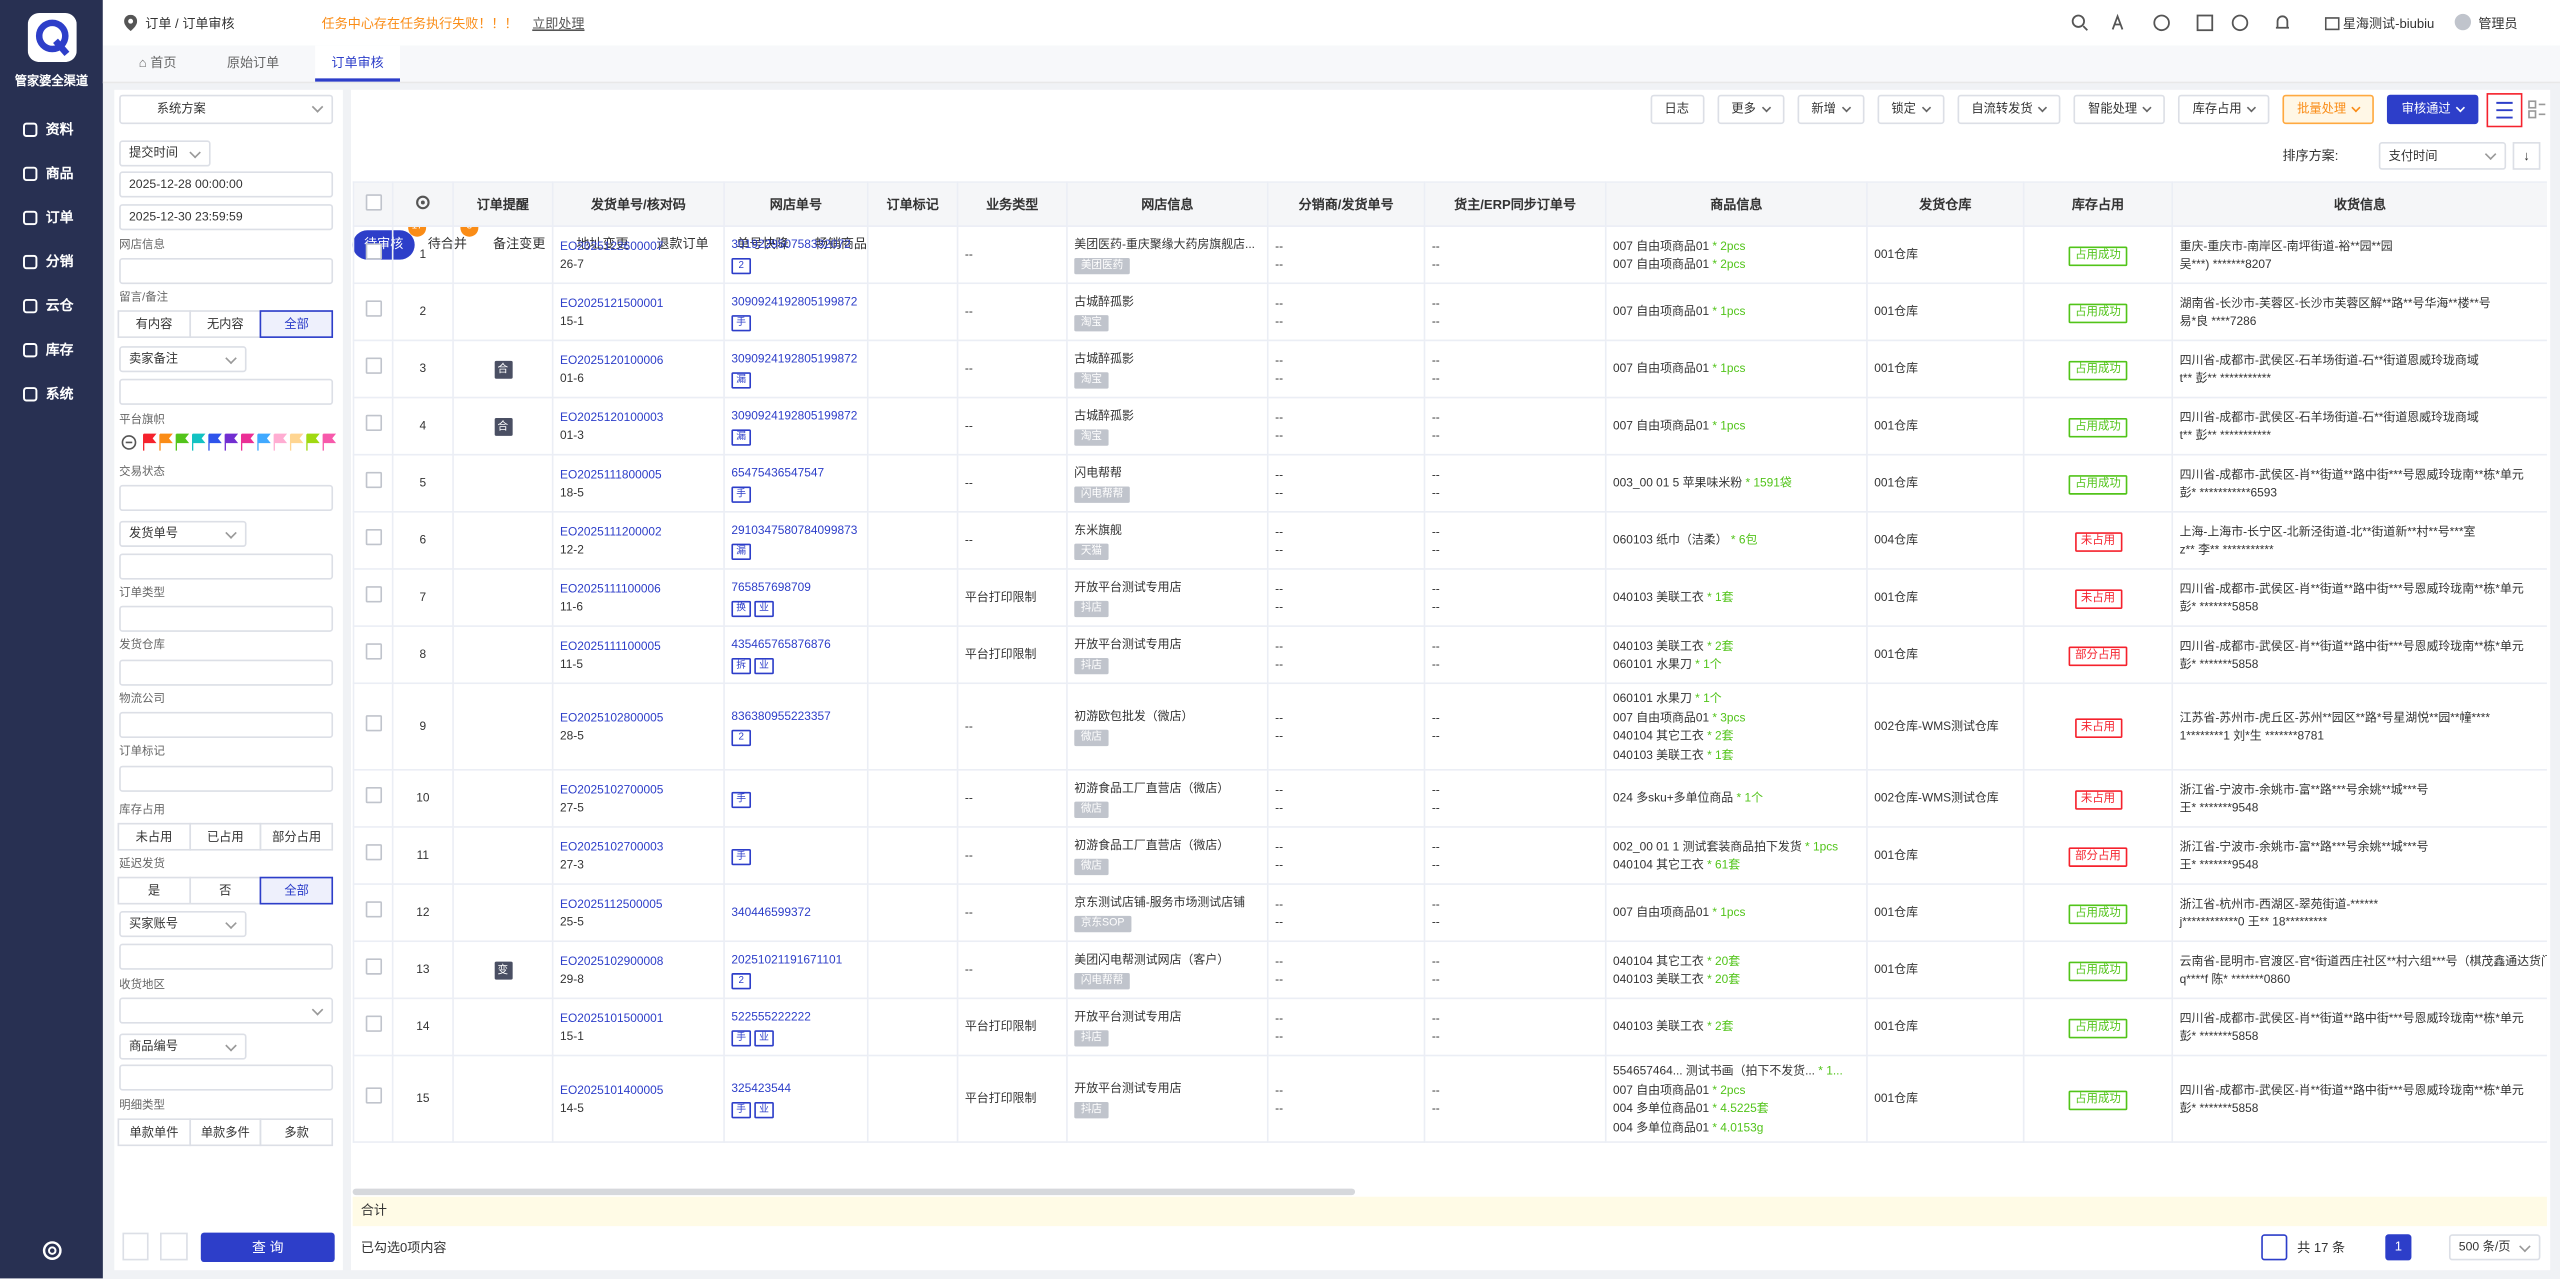 The width and height of the screenshot is (2560, 1279). I want to click on option: 单款多件, so click(225, 1132).